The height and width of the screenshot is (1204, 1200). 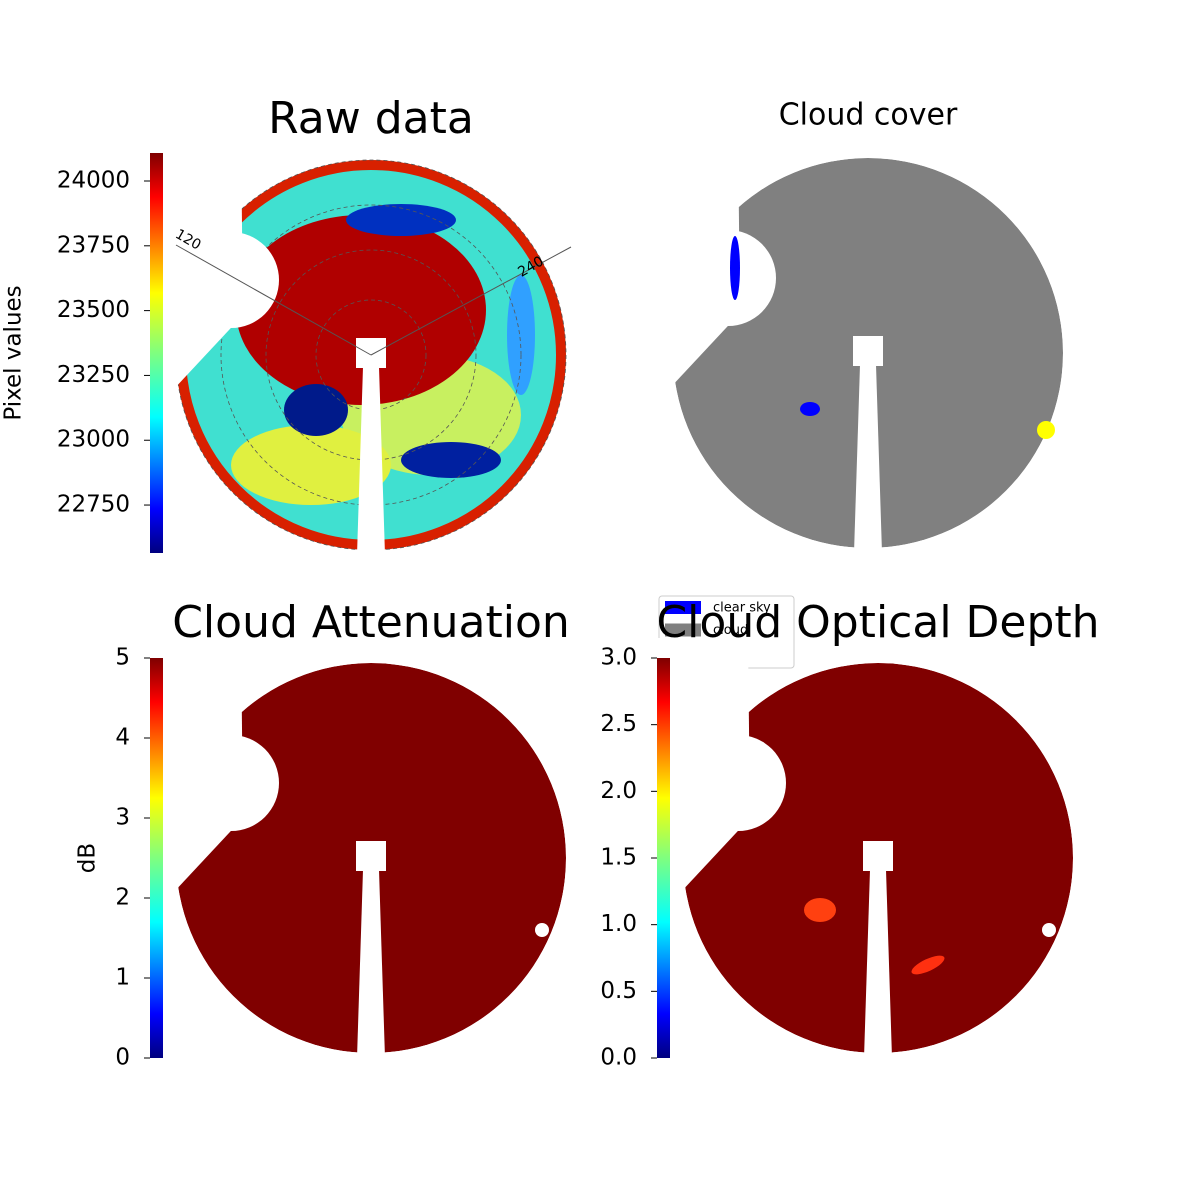 What do you see at coordinates (618, 991) in the screenshot?
I see `colorbar-tick-label: 0.5` at bounding box center [618, 991].